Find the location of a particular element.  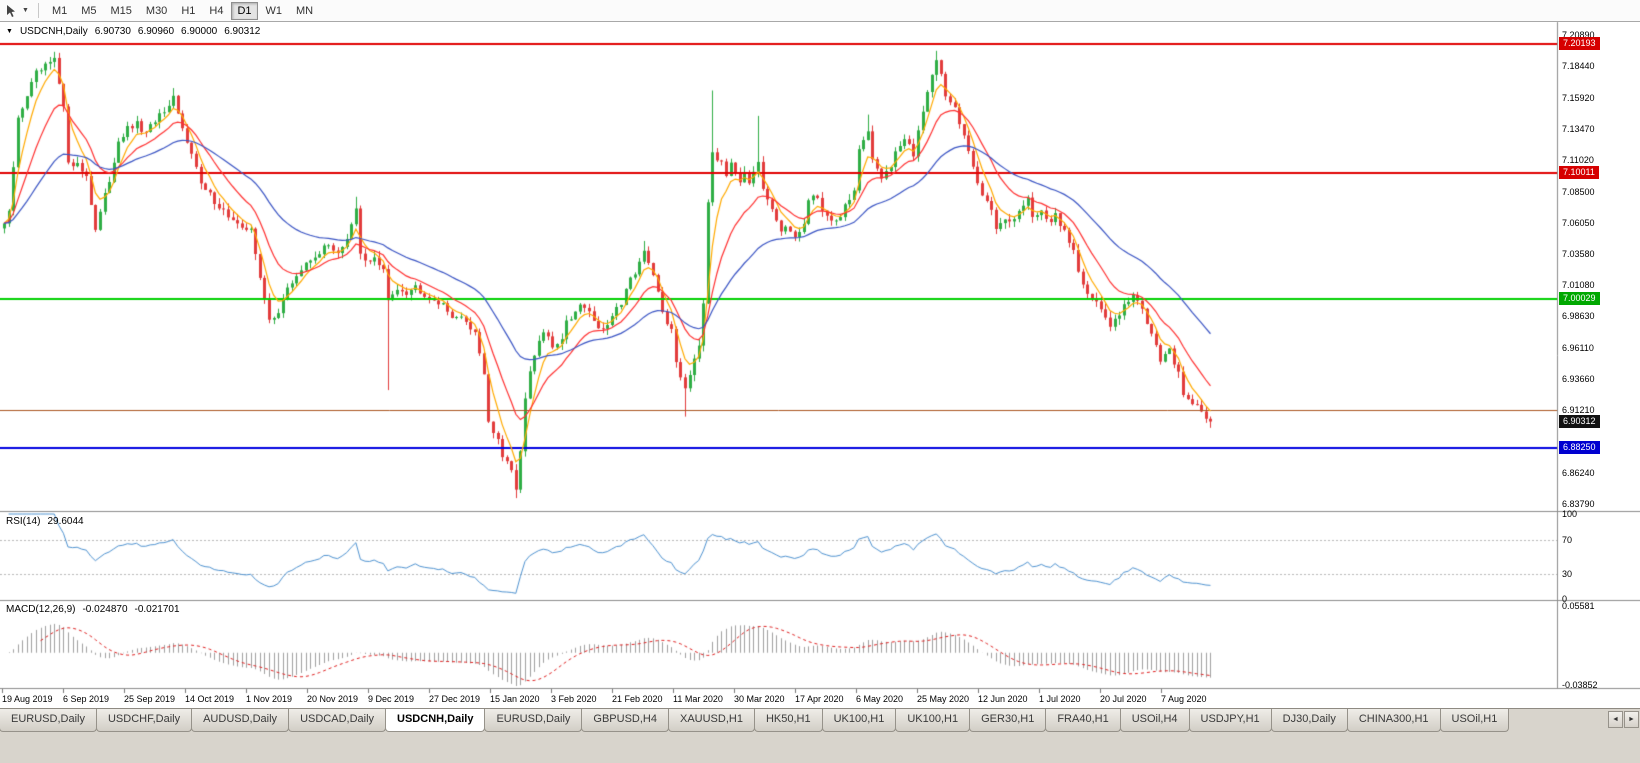

ohlc-low-value: 6.90000 is located at coordinates (199, 31).